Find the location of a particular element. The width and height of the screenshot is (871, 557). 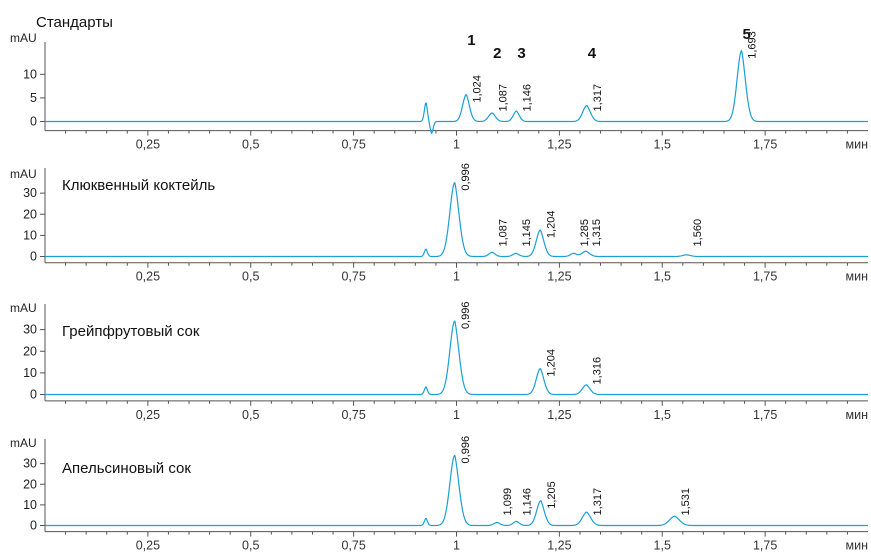

panel-2-peak-label-6: 1,560 is located at coordinates (698, 233).